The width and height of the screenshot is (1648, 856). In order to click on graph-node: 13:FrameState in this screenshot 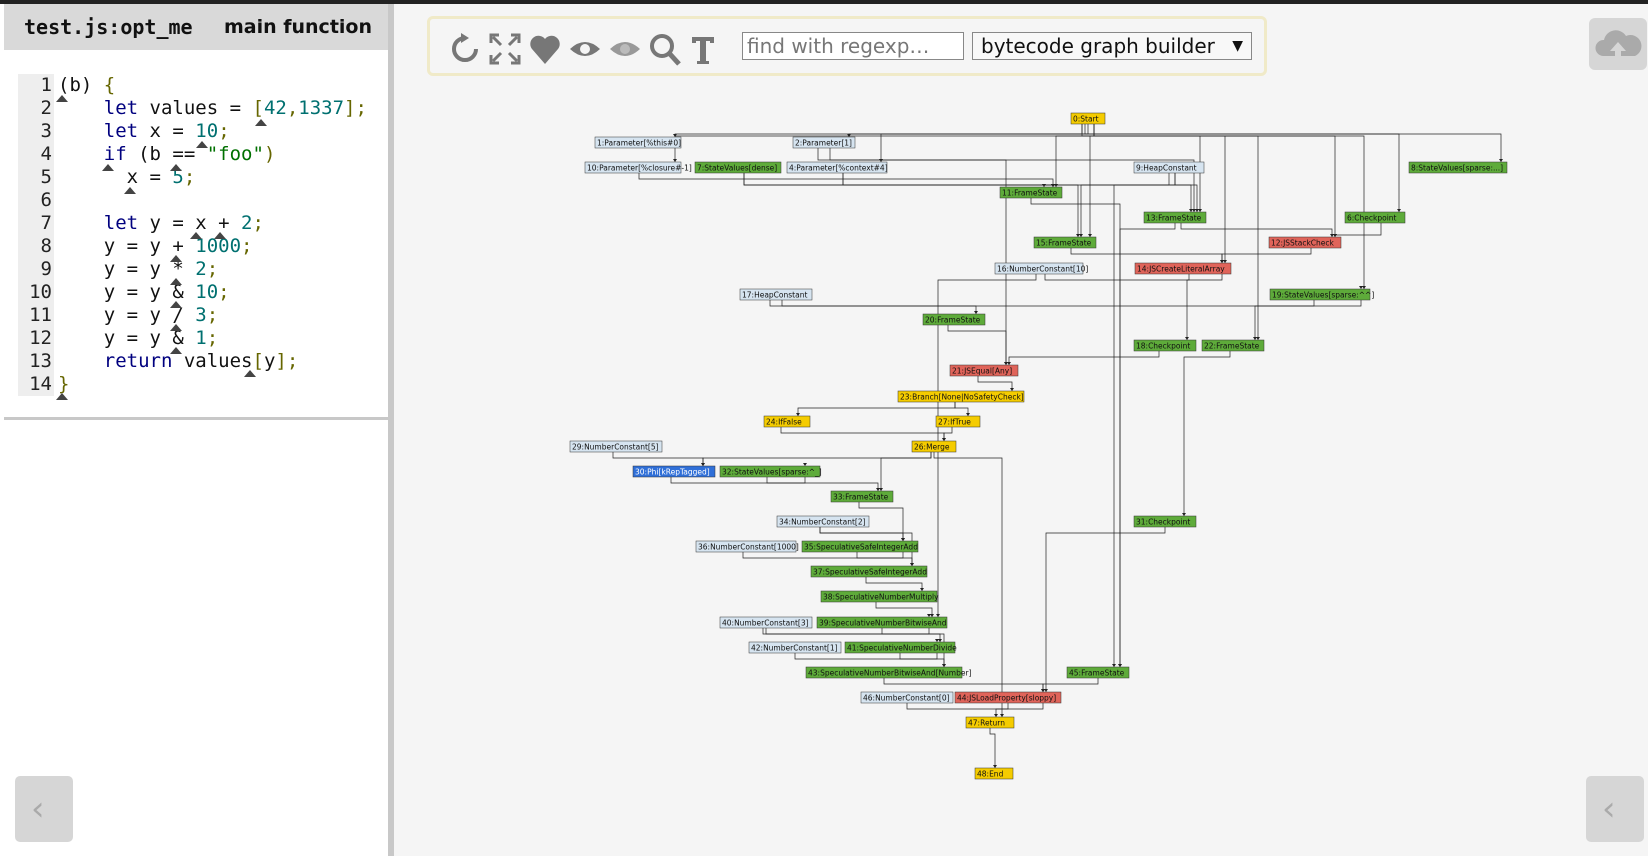, I will do `click(1175, 217)`.